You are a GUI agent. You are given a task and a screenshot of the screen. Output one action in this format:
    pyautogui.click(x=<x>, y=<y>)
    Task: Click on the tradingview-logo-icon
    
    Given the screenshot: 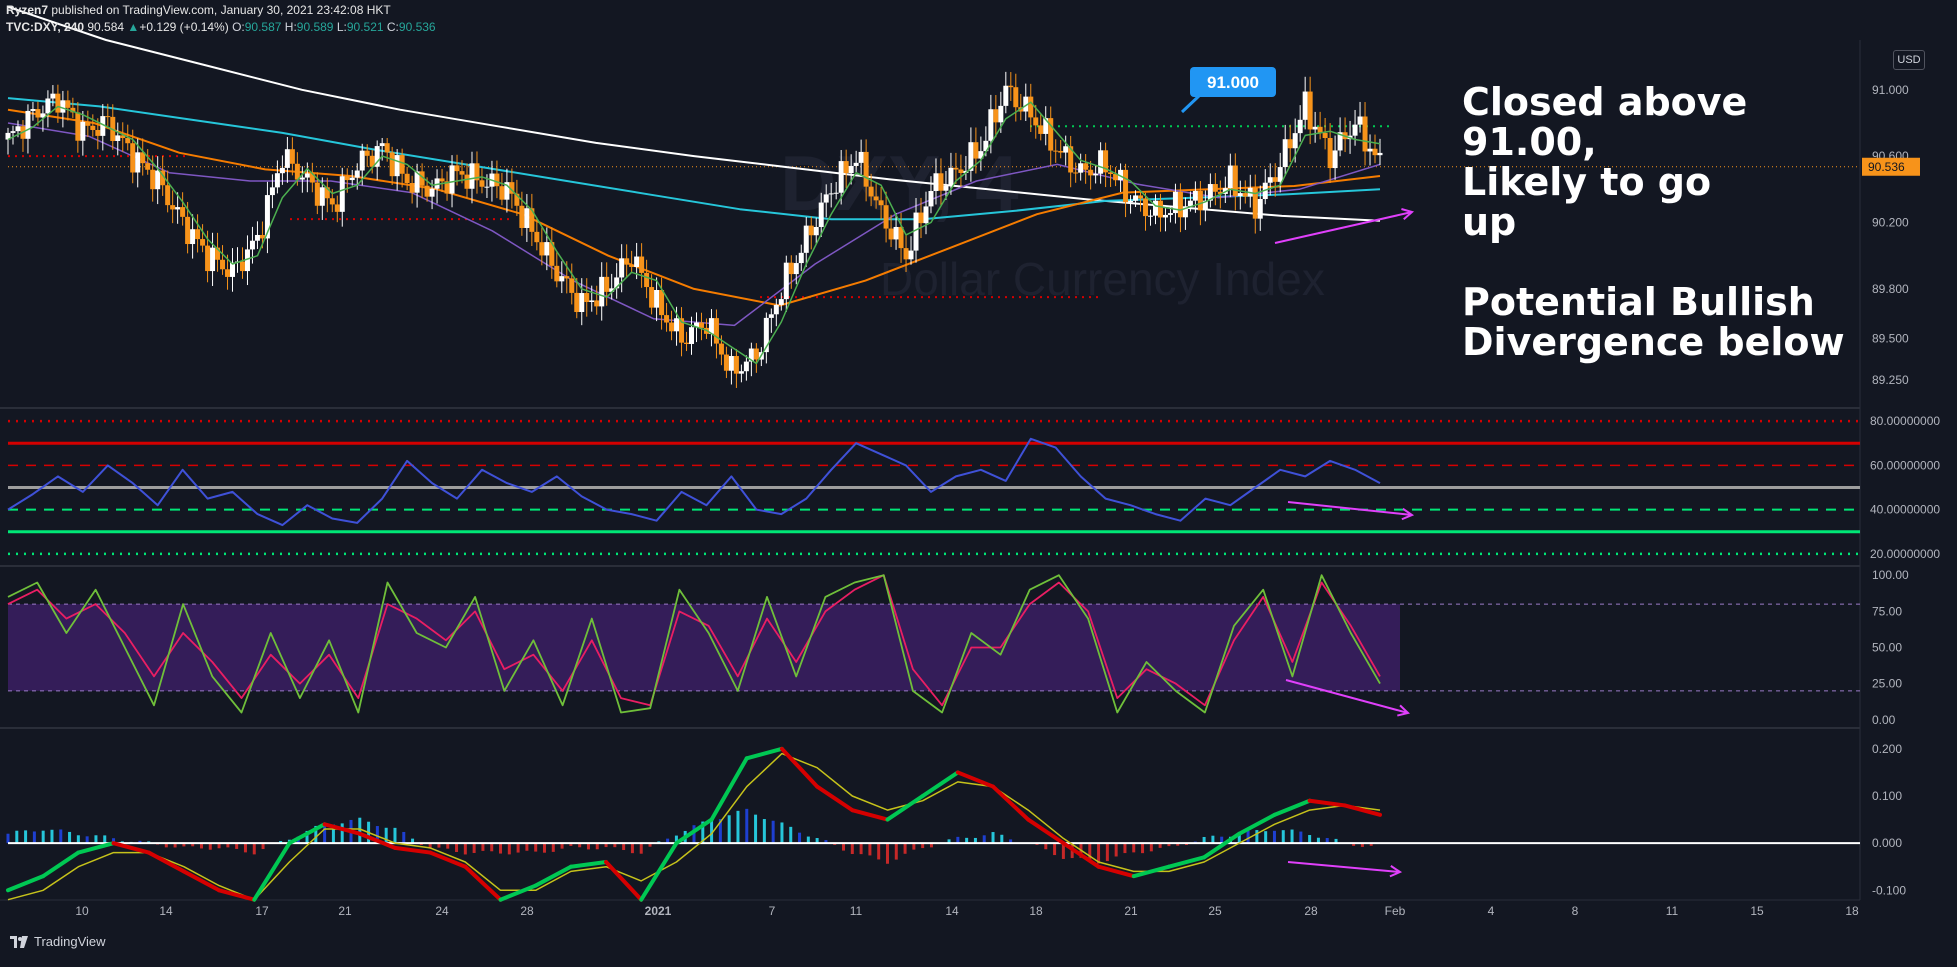 What is the action you would take?
    pyautogui.click(x=19, y=942)
    